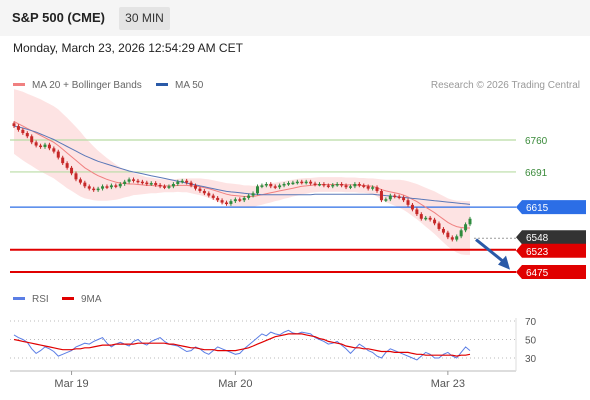 This screenshot has height=400, width=590. What do you see at coordinates (537, 238) in the screenshot?
I see `level-label-6548: 6548` at bounding box center [537, 238].